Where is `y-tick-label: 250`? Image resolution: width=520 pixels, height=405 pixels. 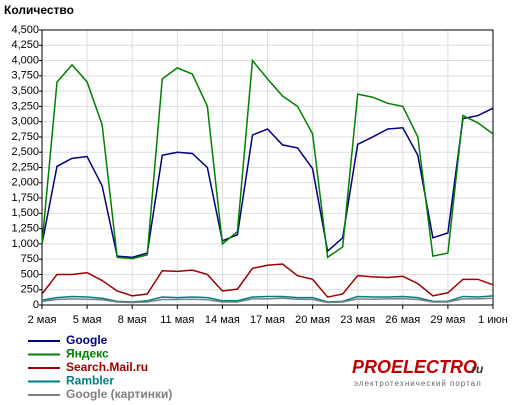 y-tick-label: 250 is located at coordinates (30, 290).